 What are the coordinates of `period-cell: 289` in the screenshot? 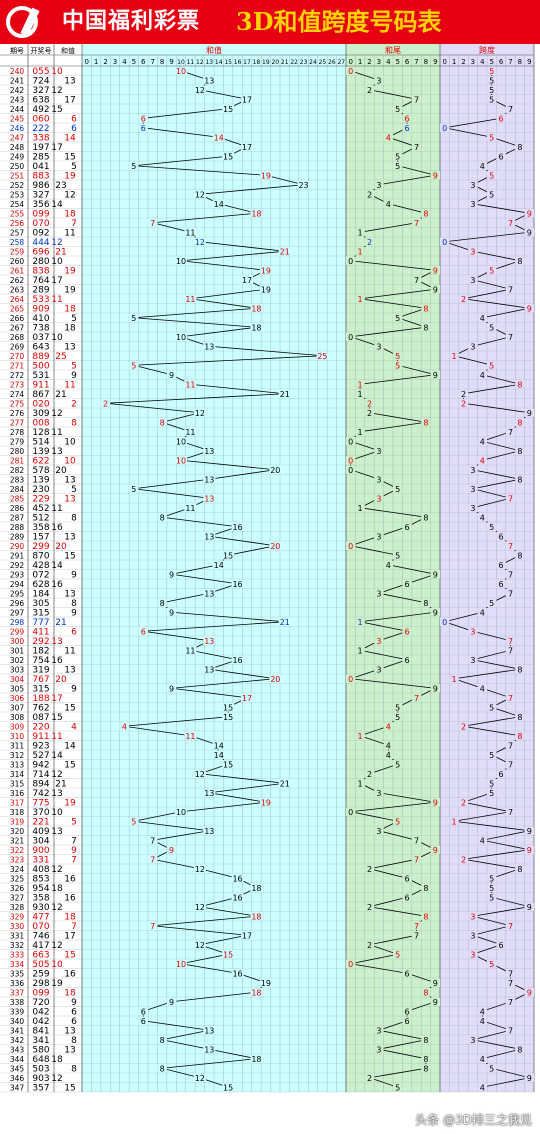 It's located at (17, 536).